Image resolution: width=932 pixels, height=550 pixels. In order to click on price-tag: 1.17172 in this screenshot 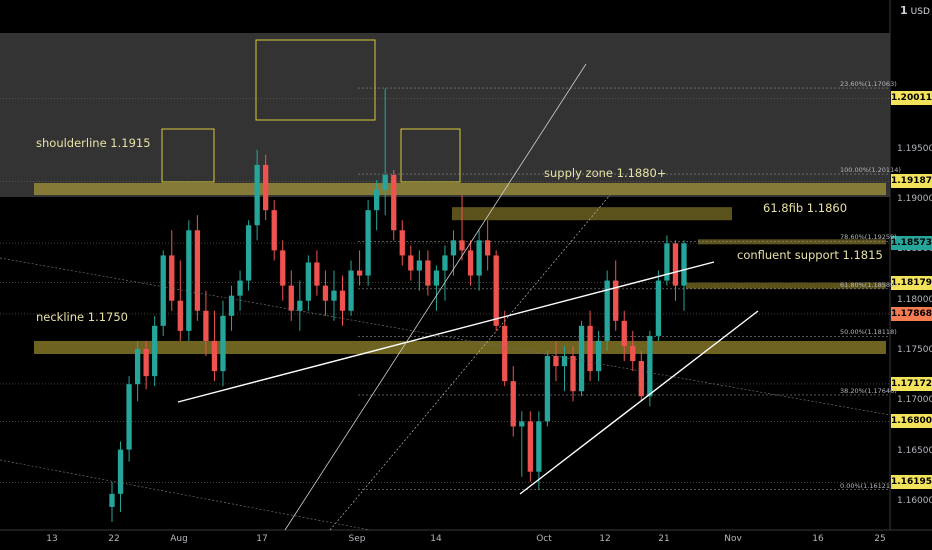, I will do `click(911, 383)`.